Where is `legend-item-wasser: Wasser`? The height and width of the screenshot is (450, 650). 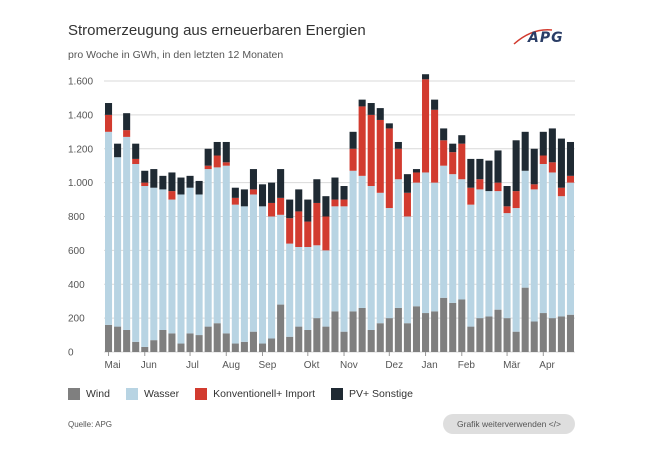
legend-item-wasser: Wasser is located at coordinates (152, 394).